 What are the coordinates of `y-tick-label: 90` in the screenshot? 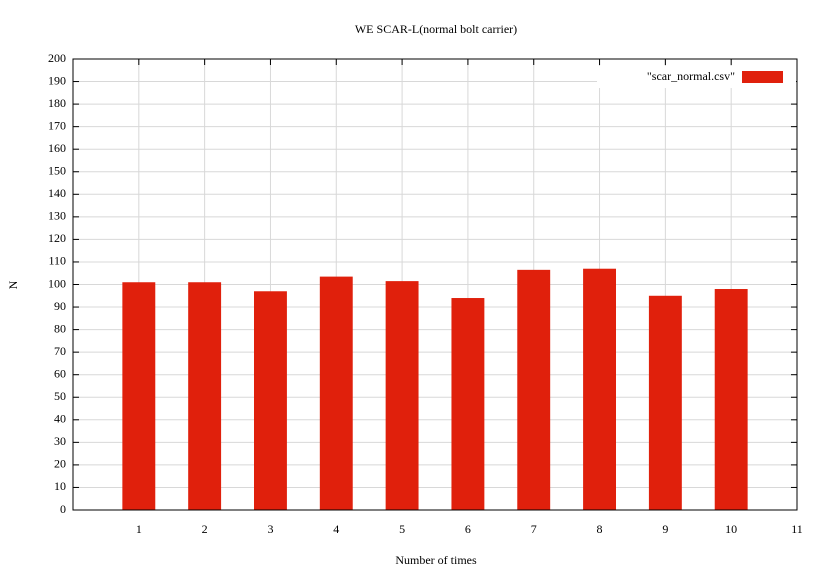 It's located at (60, 306).